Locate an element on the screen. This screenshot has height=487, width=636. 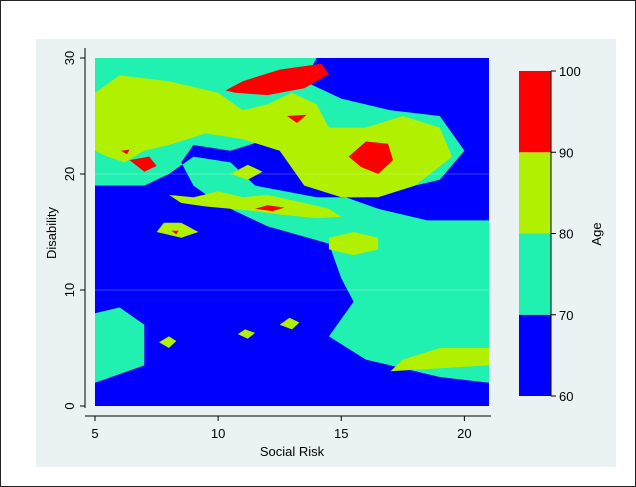
y-tick-label: 30 is located at coordinates (69, 58).